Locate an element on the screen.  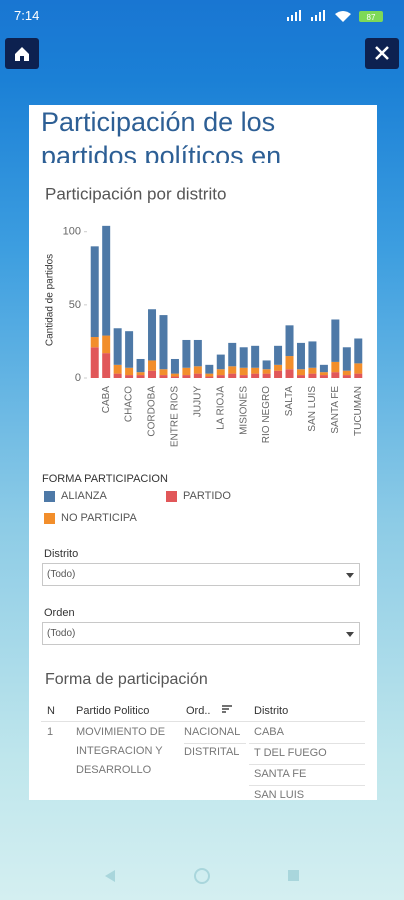
legend-label: NO PARTICIPA is located at coordinates (99, 518).